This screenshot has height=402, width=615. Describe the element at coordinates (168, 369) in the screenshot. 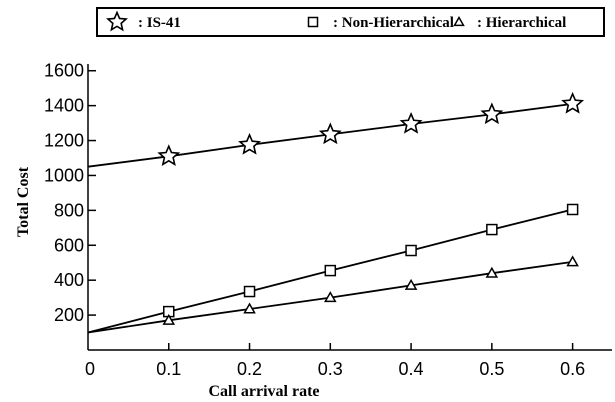

I see `x-tick-label: 0.1` at that location.